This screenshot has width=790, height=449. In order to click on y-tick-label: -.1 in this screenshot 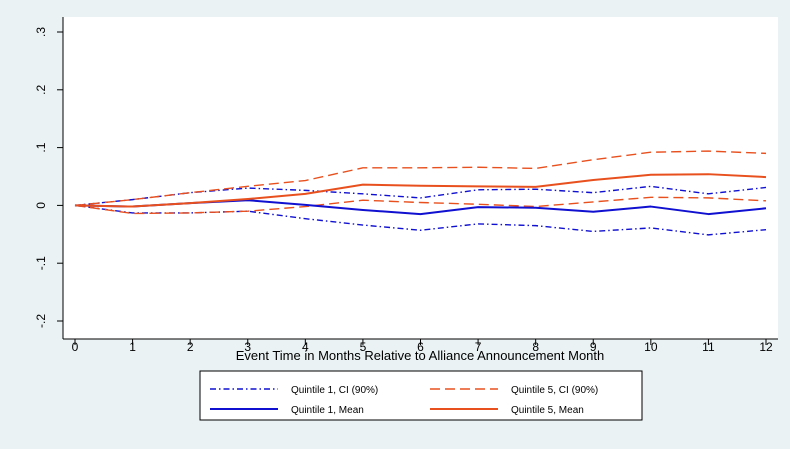, I will do `click(41, 263)`.